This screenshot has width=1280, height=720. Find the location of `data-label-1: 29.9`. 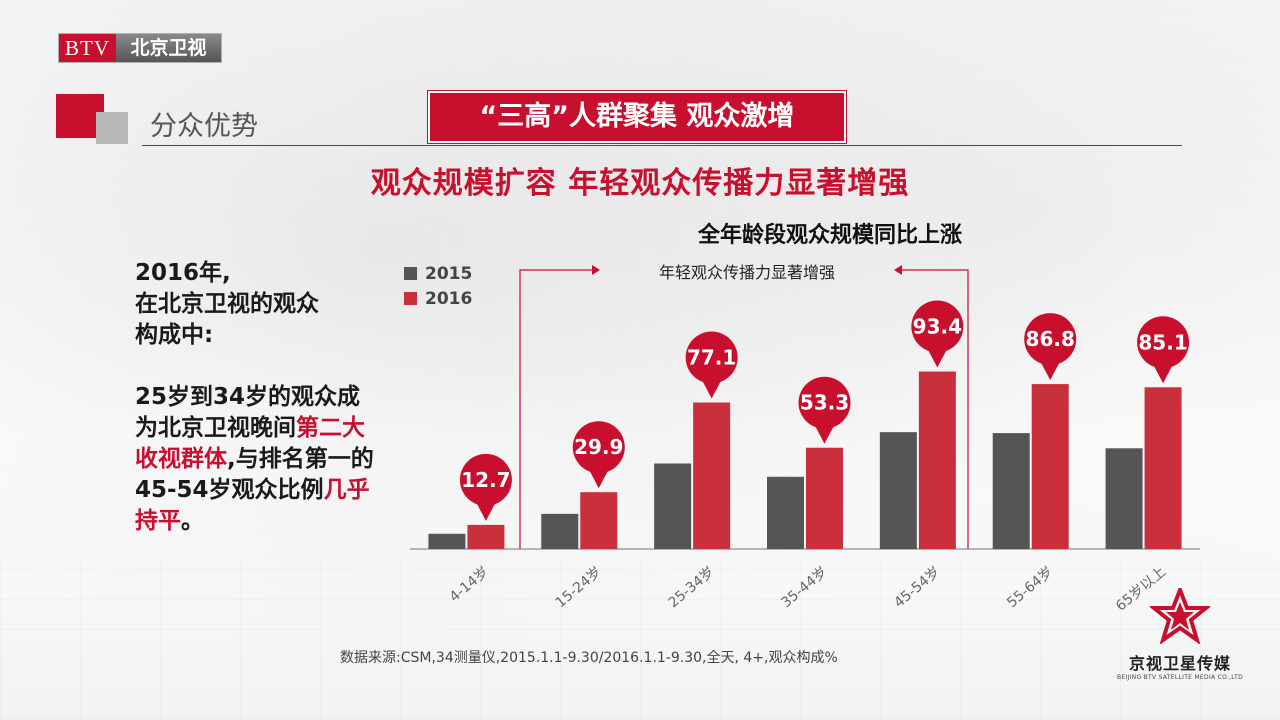

data-label-1: 29.9 is located at coordinates (598, 447).